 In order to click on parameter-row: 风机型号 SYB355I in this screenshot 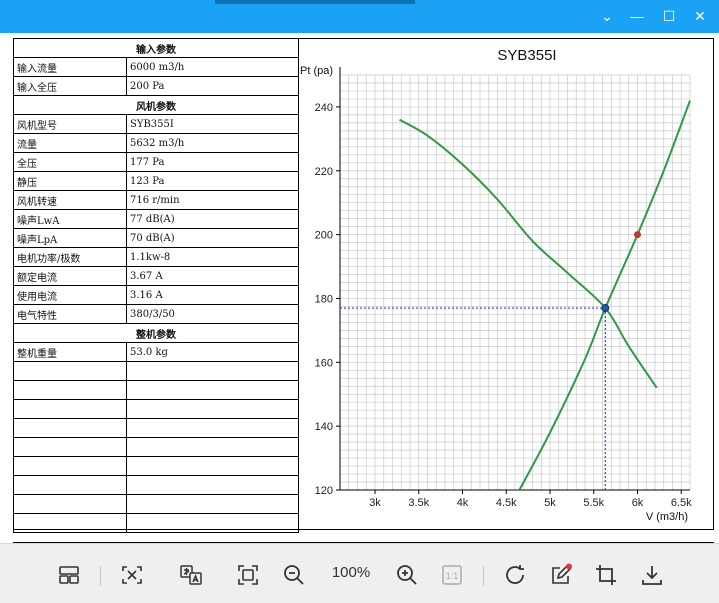, I will do `click(156, 124)`.